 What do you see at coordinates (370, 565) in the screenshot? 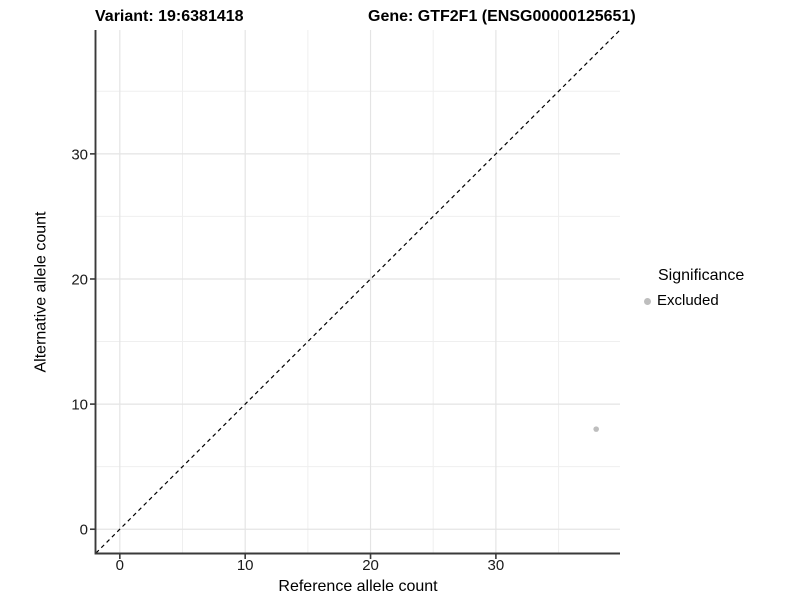
I see `x-tick-label: 20` at bounding box center [370, 565].